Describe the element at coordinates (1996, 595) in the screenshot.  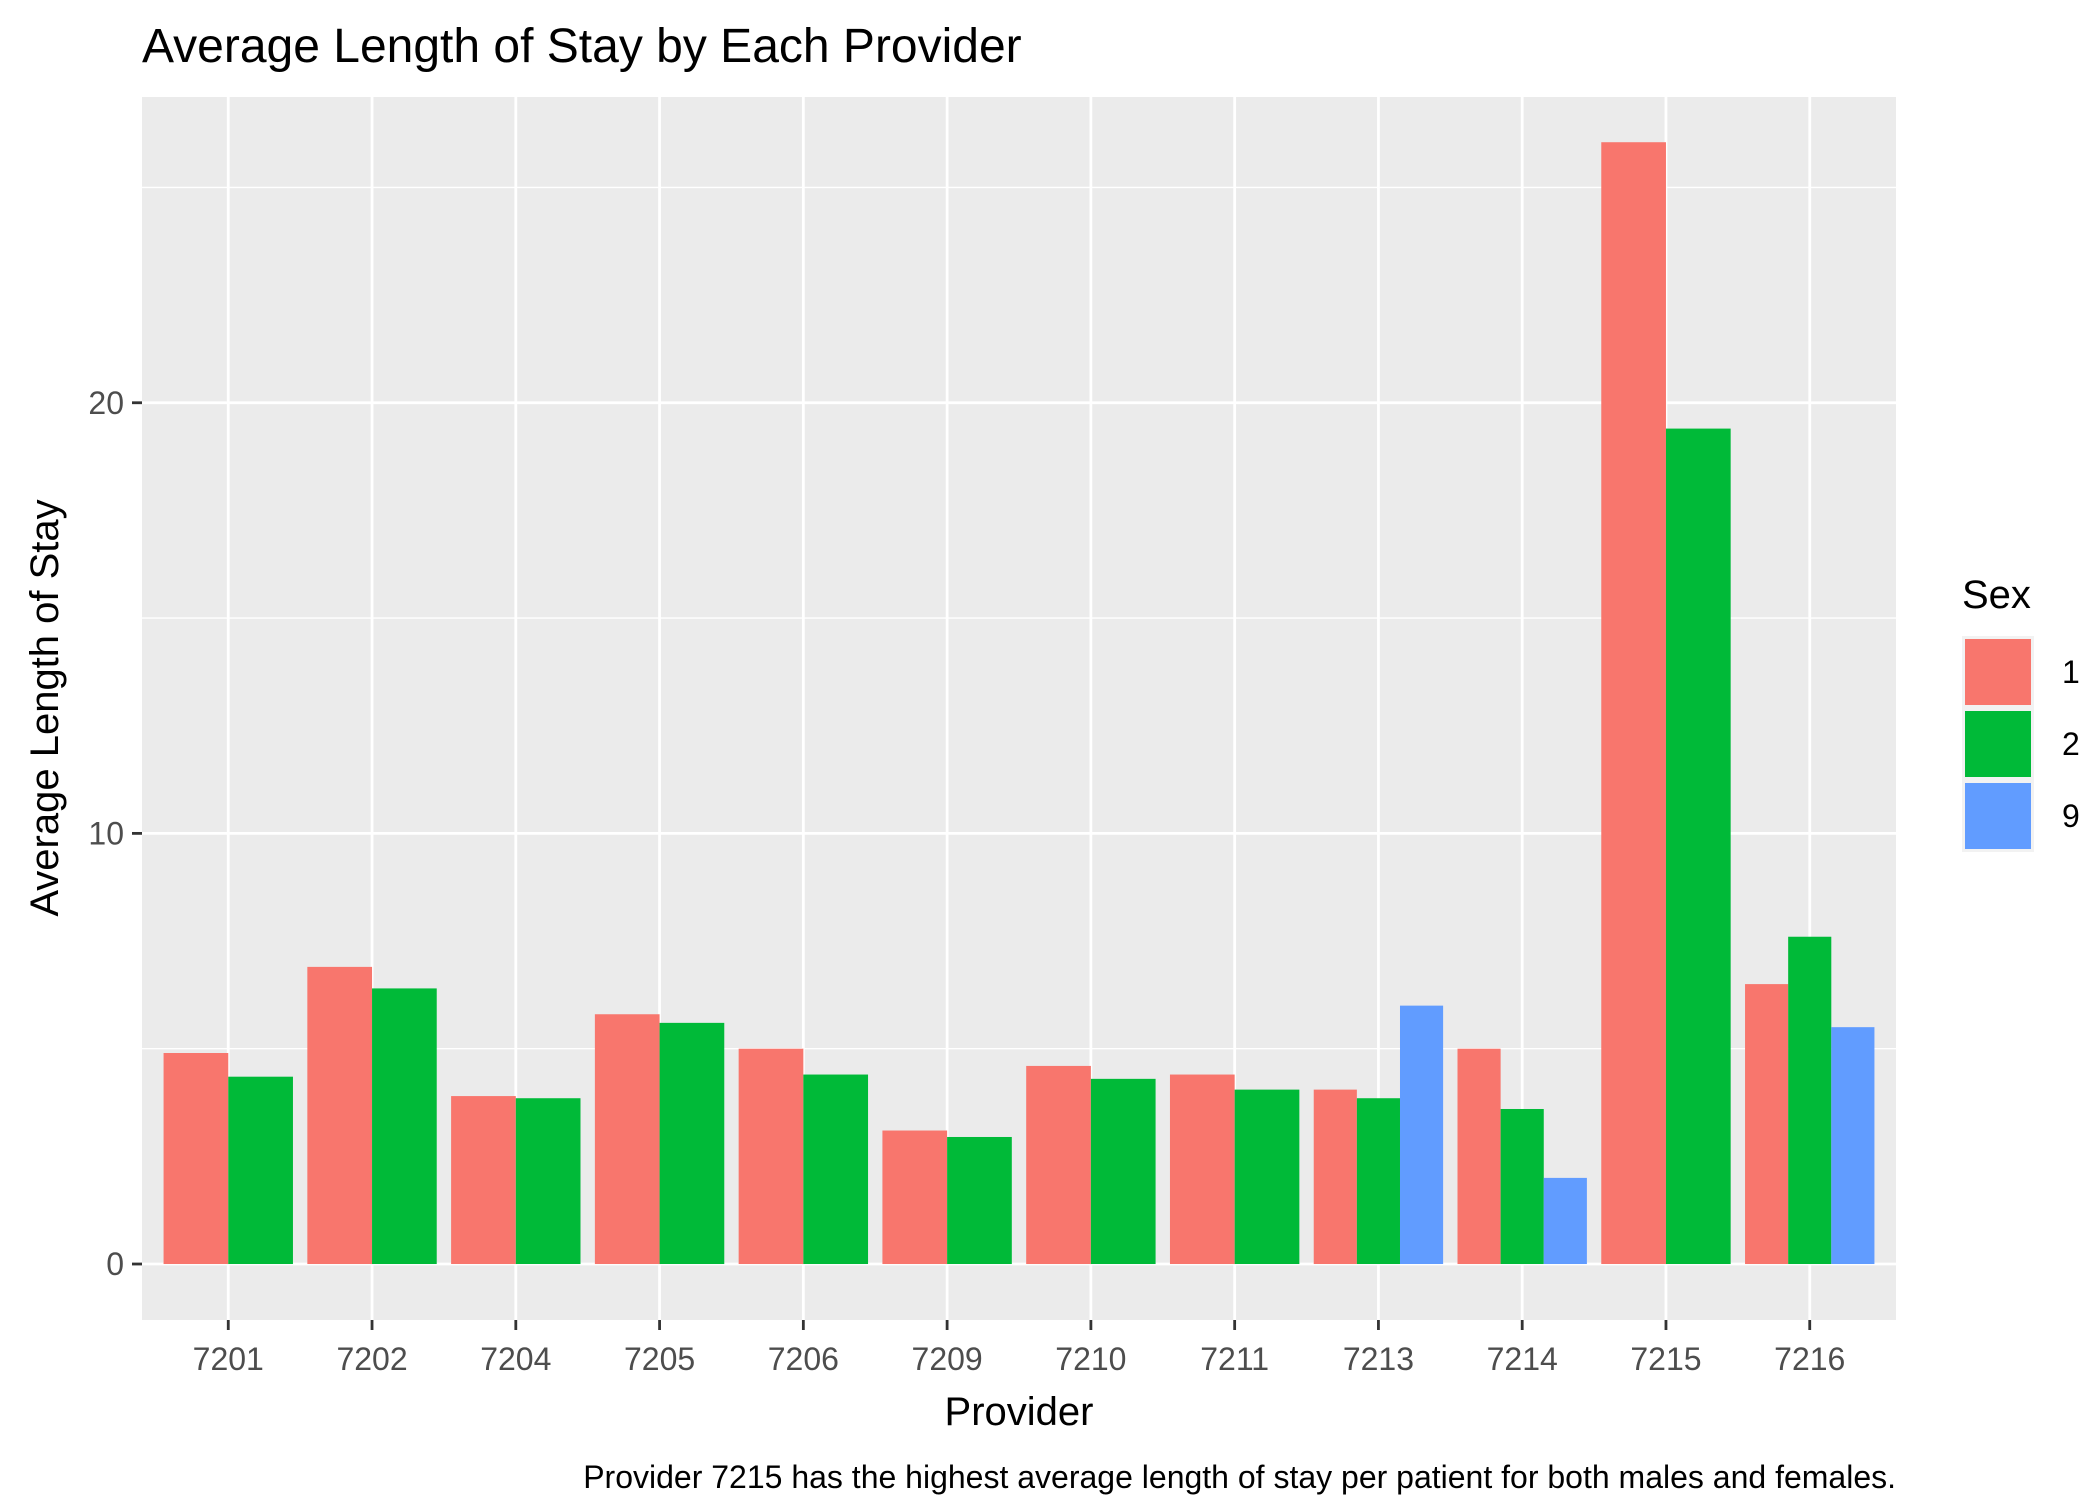
I see `legend-title: Sex` at that location.